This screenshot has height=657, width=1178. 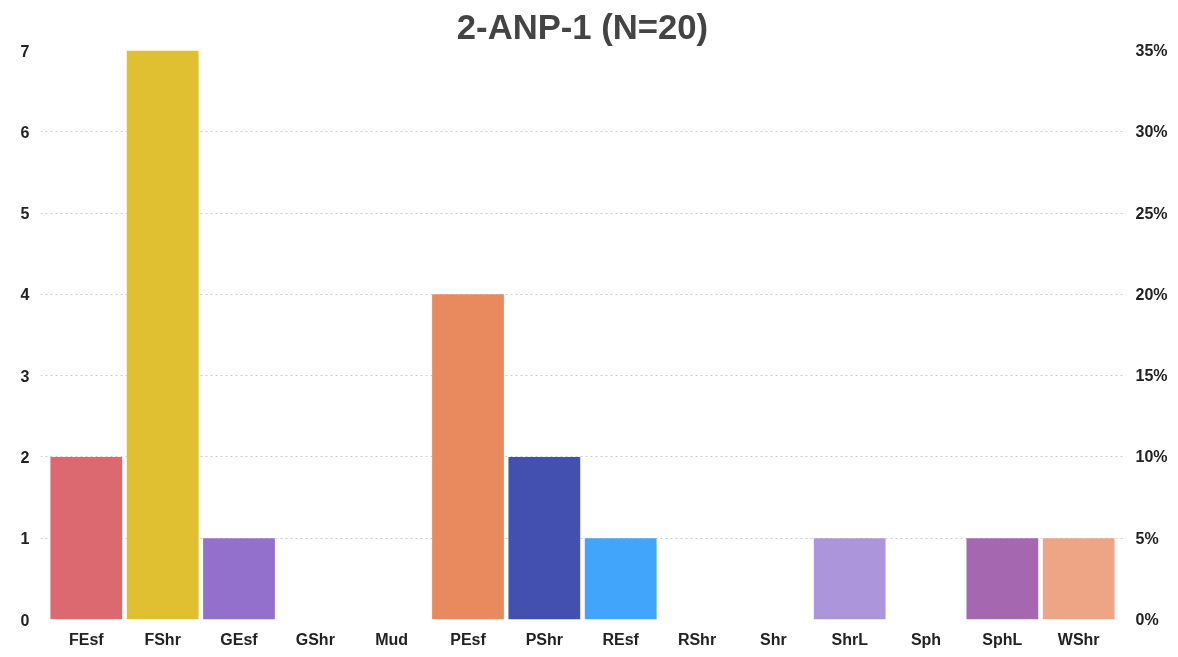 I want to click on y2-tick-label: 35%, so click(x=1151, y=50).